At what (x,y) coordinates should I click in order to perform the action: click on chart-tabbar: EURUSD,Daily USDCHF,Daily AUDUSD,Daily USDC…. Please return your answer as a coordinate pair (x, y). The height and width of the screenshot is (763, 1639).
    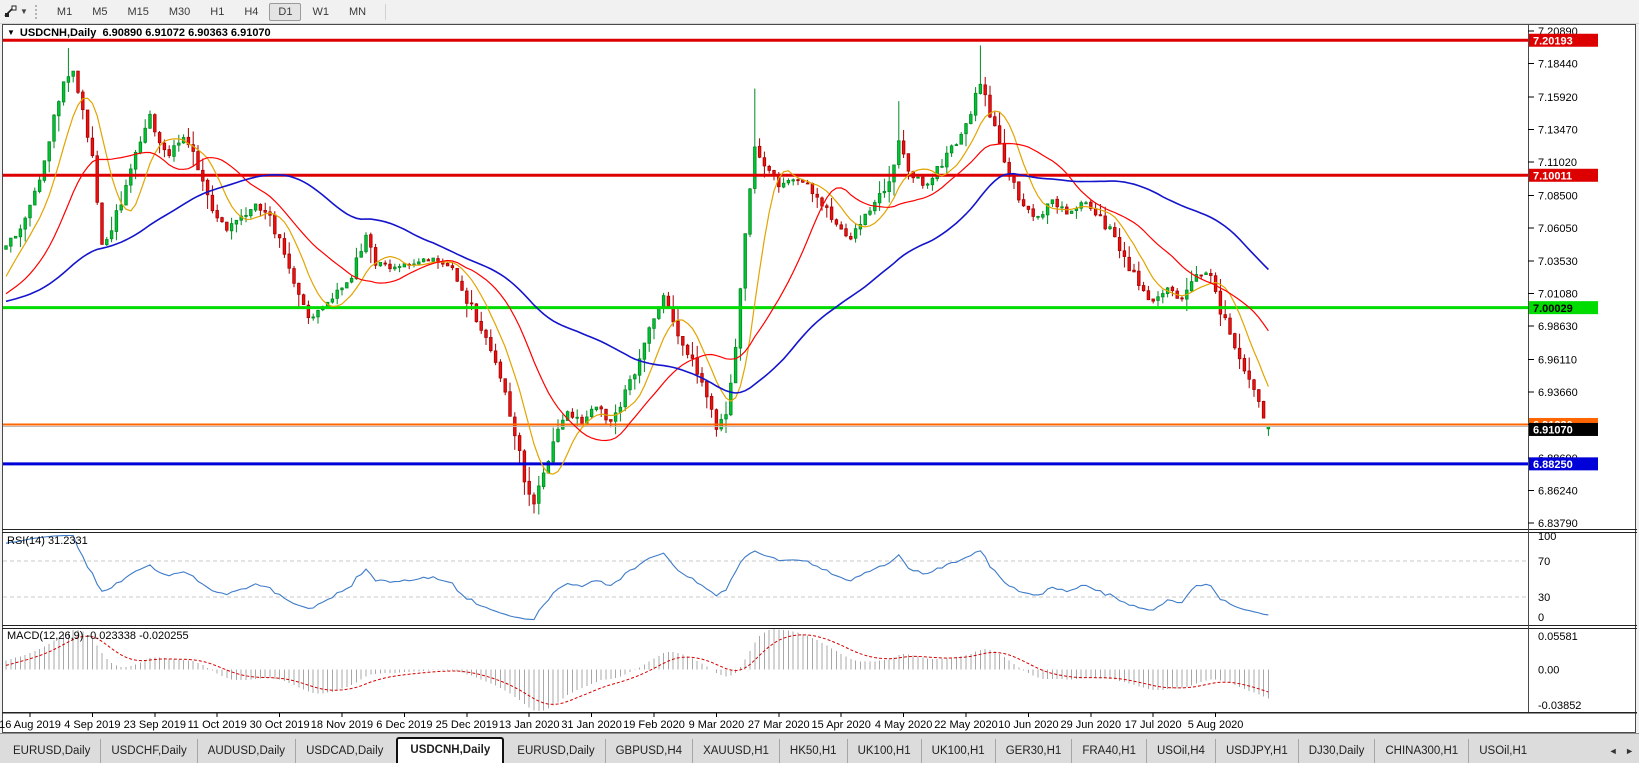
    Looking at the image, I should click on (819, 748).